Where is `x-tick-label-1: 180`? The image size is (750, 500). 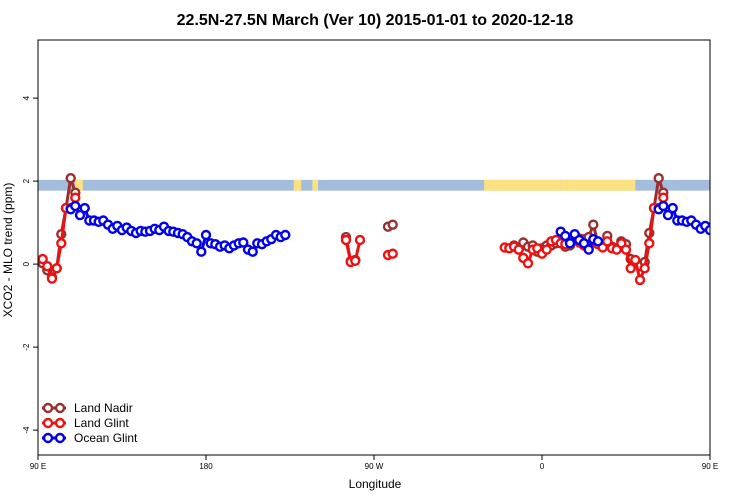 x-tick-label-1: 180 is located at coordinates (206, 466).